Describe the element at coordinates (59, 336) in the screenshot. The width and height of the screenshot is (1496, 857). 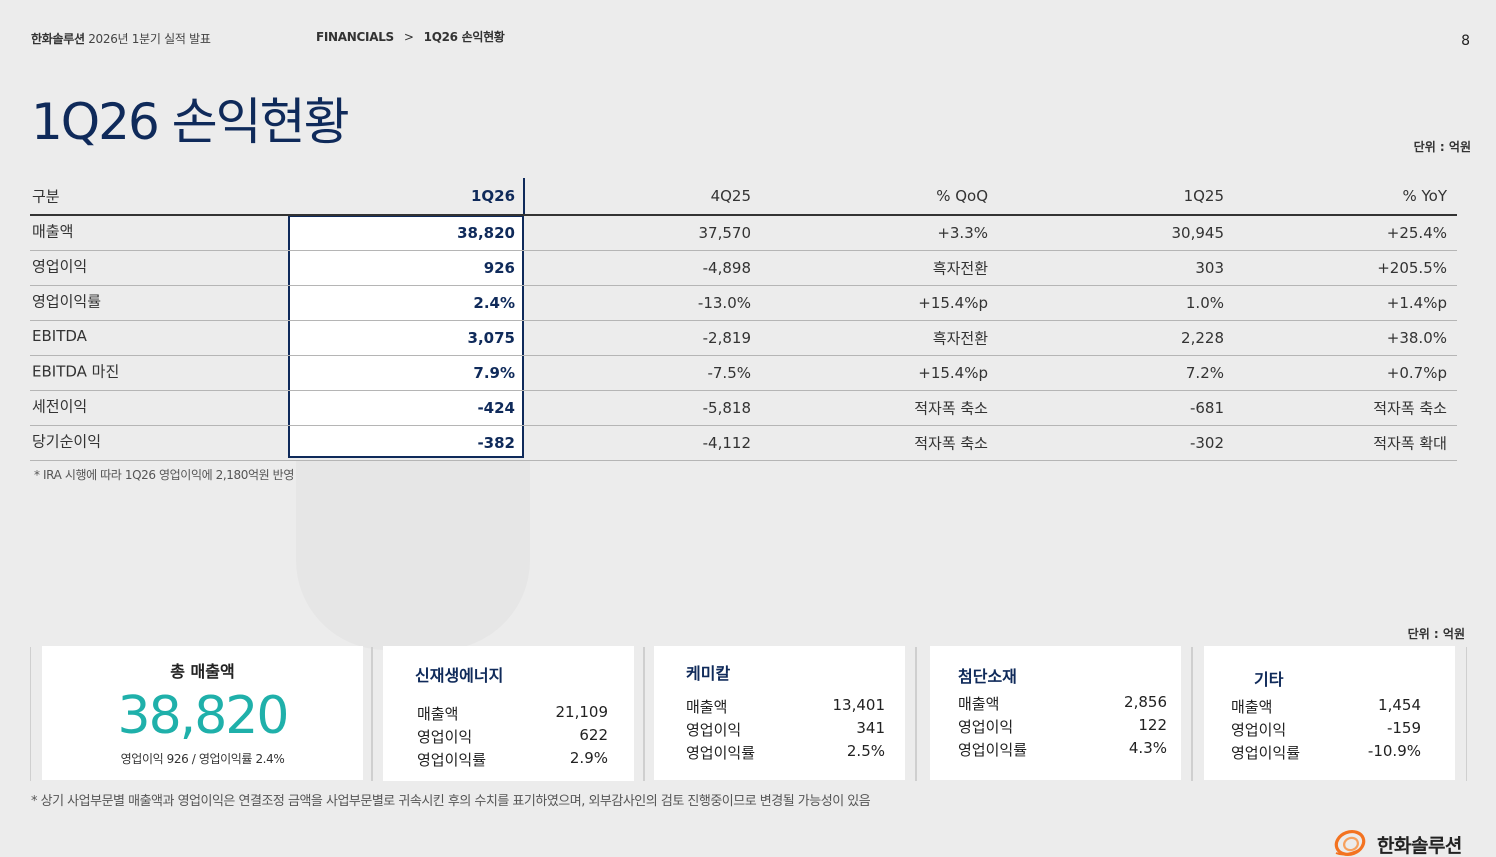
I see `row-label: EBITDA` at that location.